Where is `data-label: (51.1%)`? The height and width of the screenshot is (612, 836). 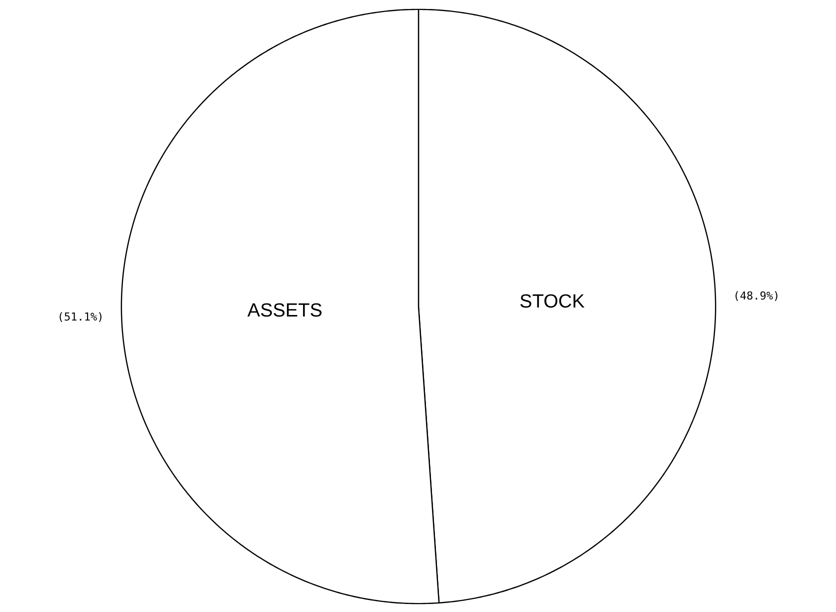 data-label: (51.1%) is located at coordinates (80, 317).